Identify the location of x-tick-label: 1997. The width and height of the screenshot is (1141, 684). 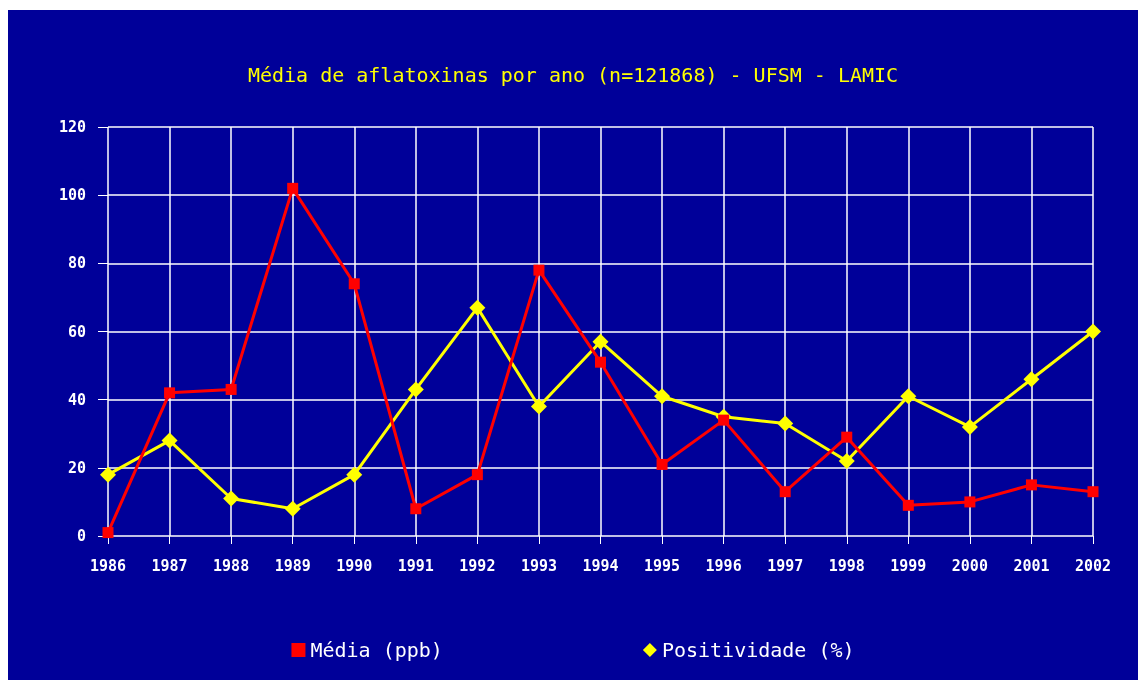
(785, 565).